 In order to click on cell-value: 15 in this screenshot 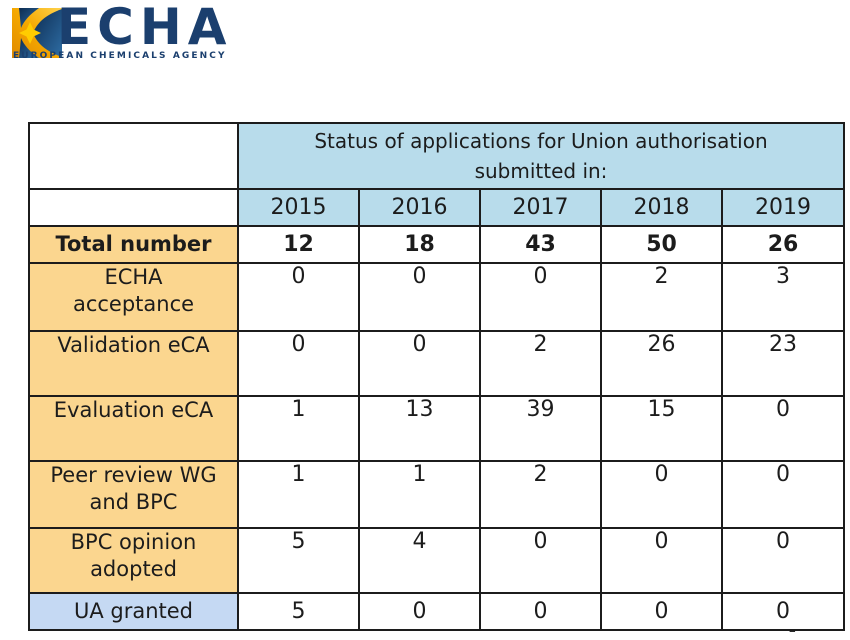, I will do `click(661, 428)`.